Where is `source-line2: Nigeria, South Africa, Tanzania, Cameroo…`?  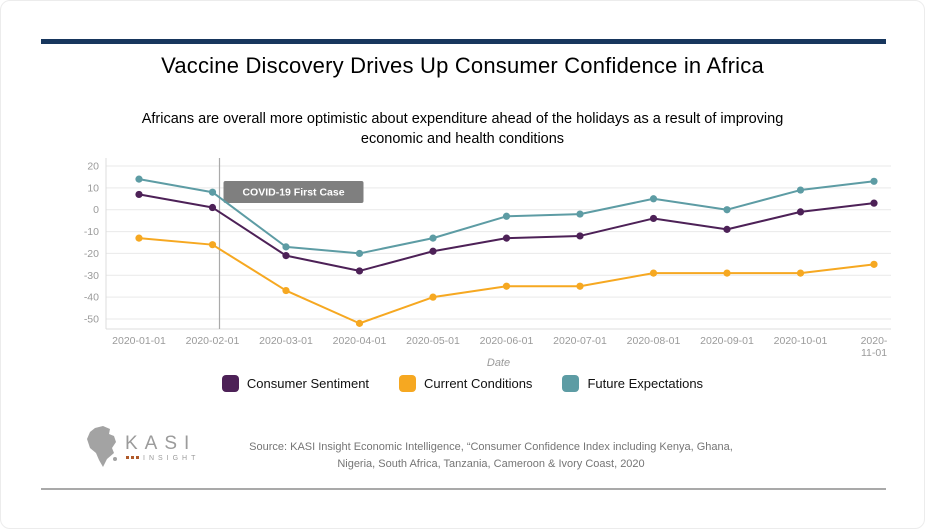
source-line2: Nigeria, South Africa, Tanzania, Cameroo… is located at coordinates (491, 463).